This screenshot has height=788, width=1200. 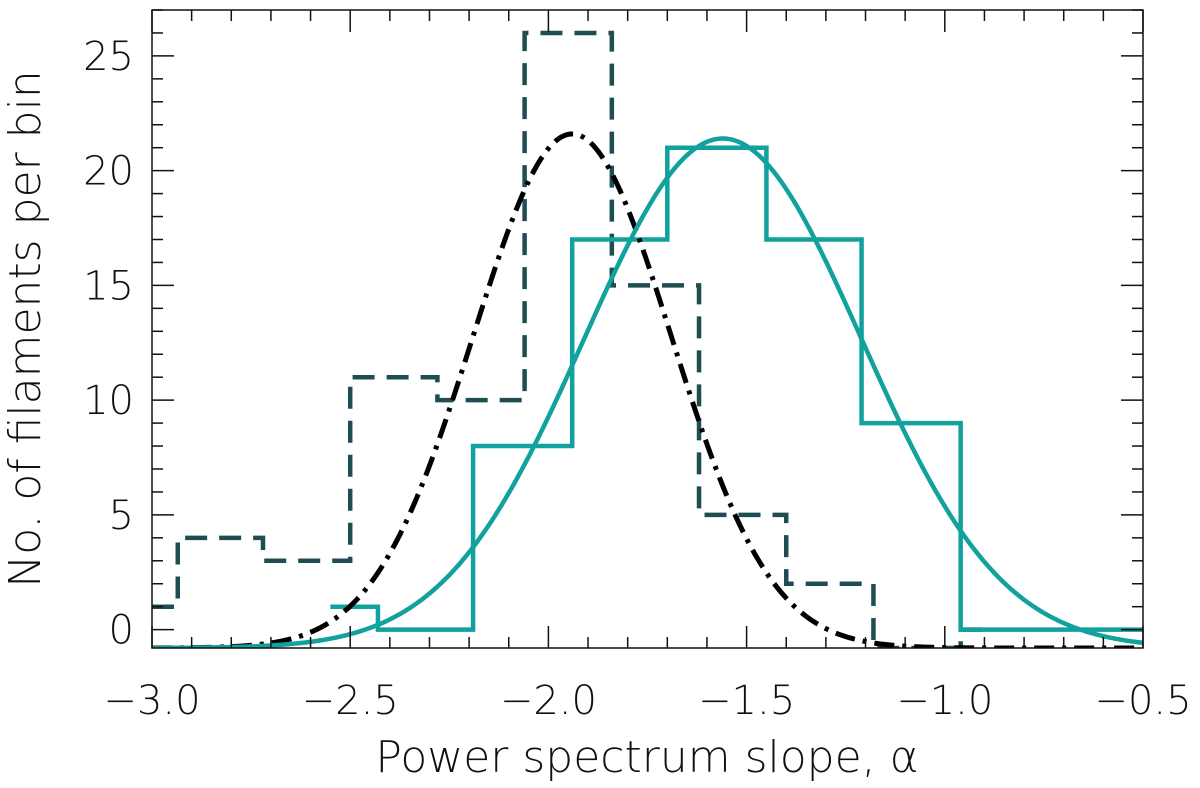 I want to click on x-tick-label: −0.5, so click(x=1142, y=701).